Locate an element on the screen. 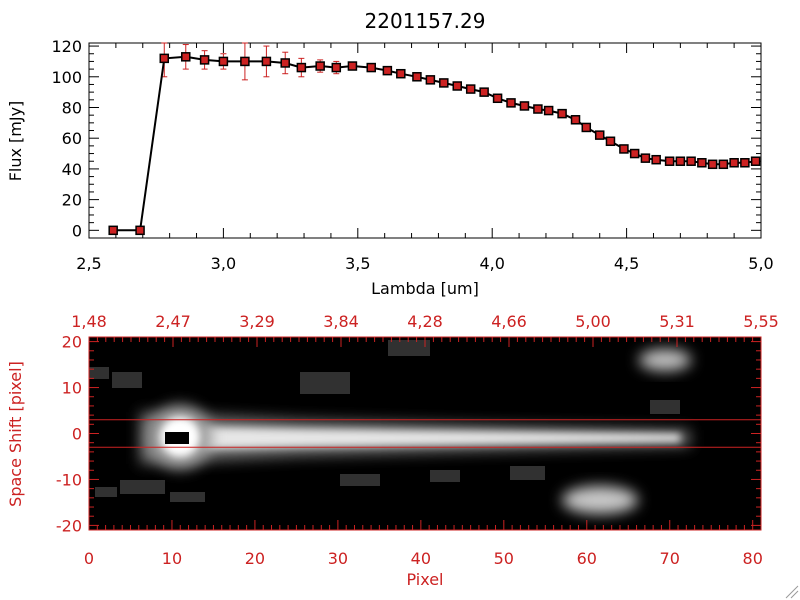 The width and height of the screenshot is (800, 600). y-tick-label: 40 is located at coordinates (72, 169).